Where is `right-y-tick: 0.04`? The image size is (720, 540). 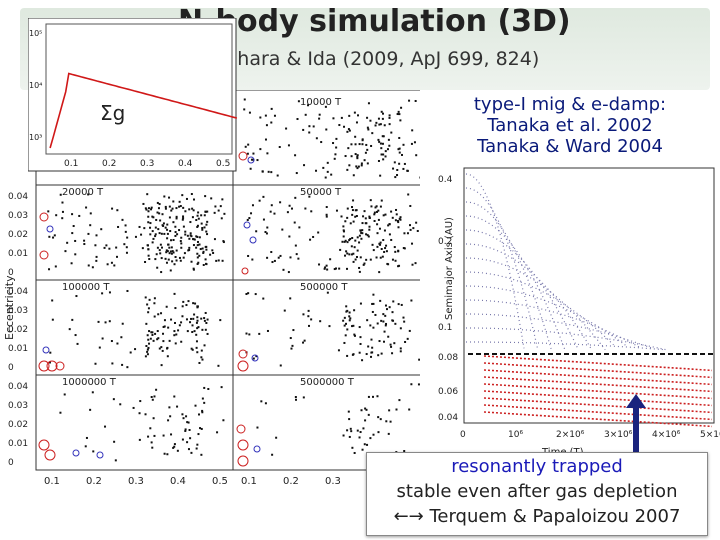 right-y-tick: 0.04 is located at coordinates (448, 418).